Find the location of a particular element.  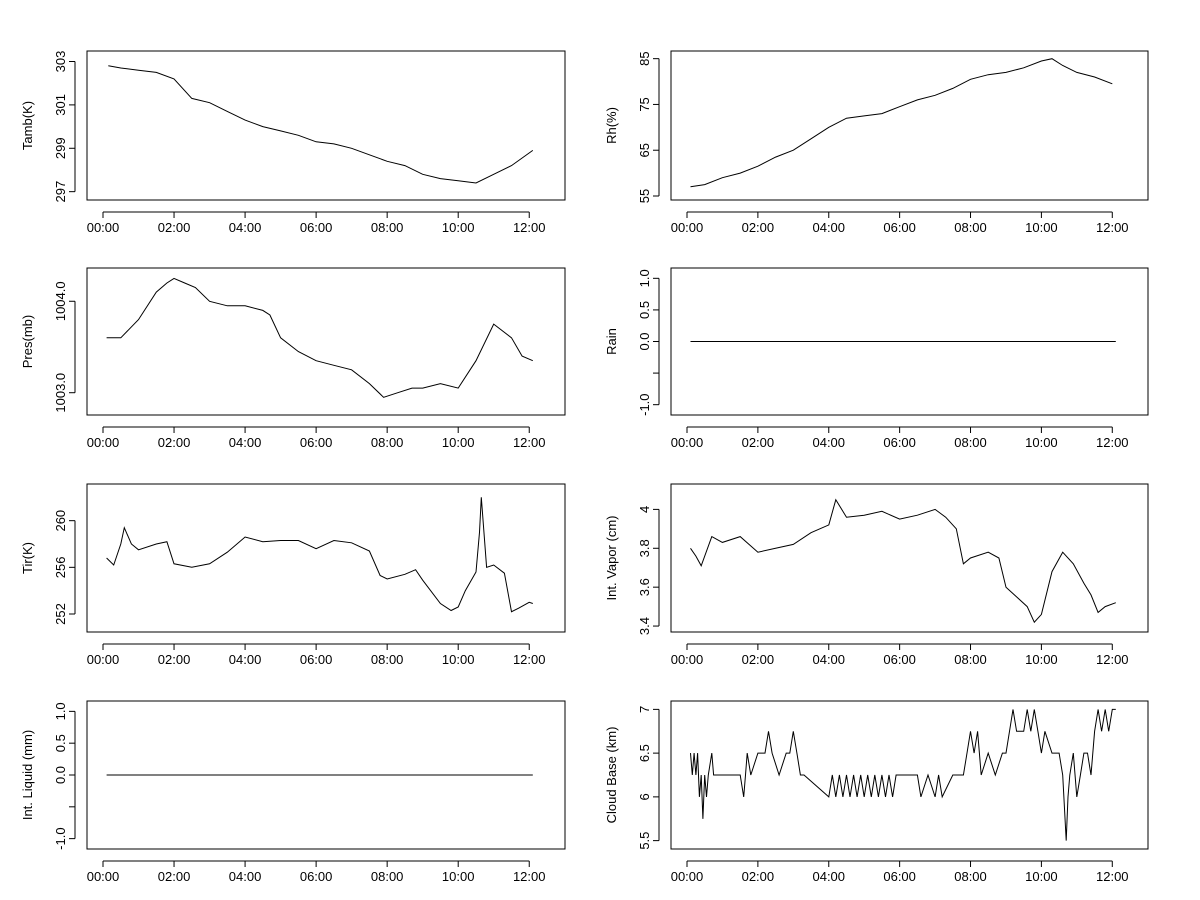

y-tick-label: 85 is located at coordinates (644, 58).